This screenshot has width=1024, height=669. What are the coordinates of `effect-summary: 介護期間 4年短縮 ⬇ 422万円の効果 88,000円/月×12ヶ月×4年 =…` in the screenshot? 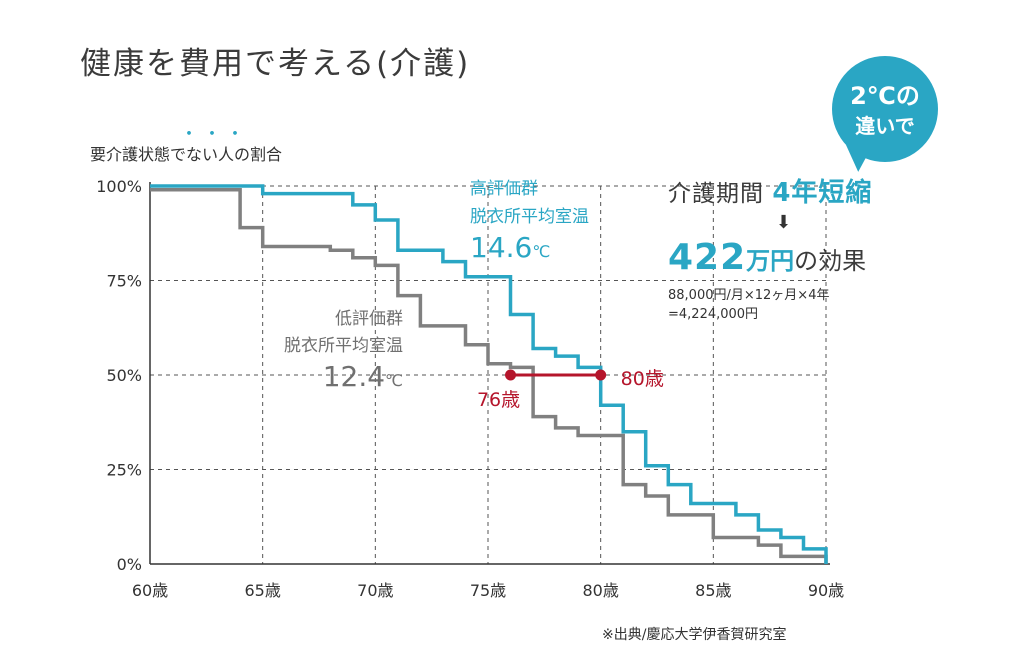 It's located at (793, 247).